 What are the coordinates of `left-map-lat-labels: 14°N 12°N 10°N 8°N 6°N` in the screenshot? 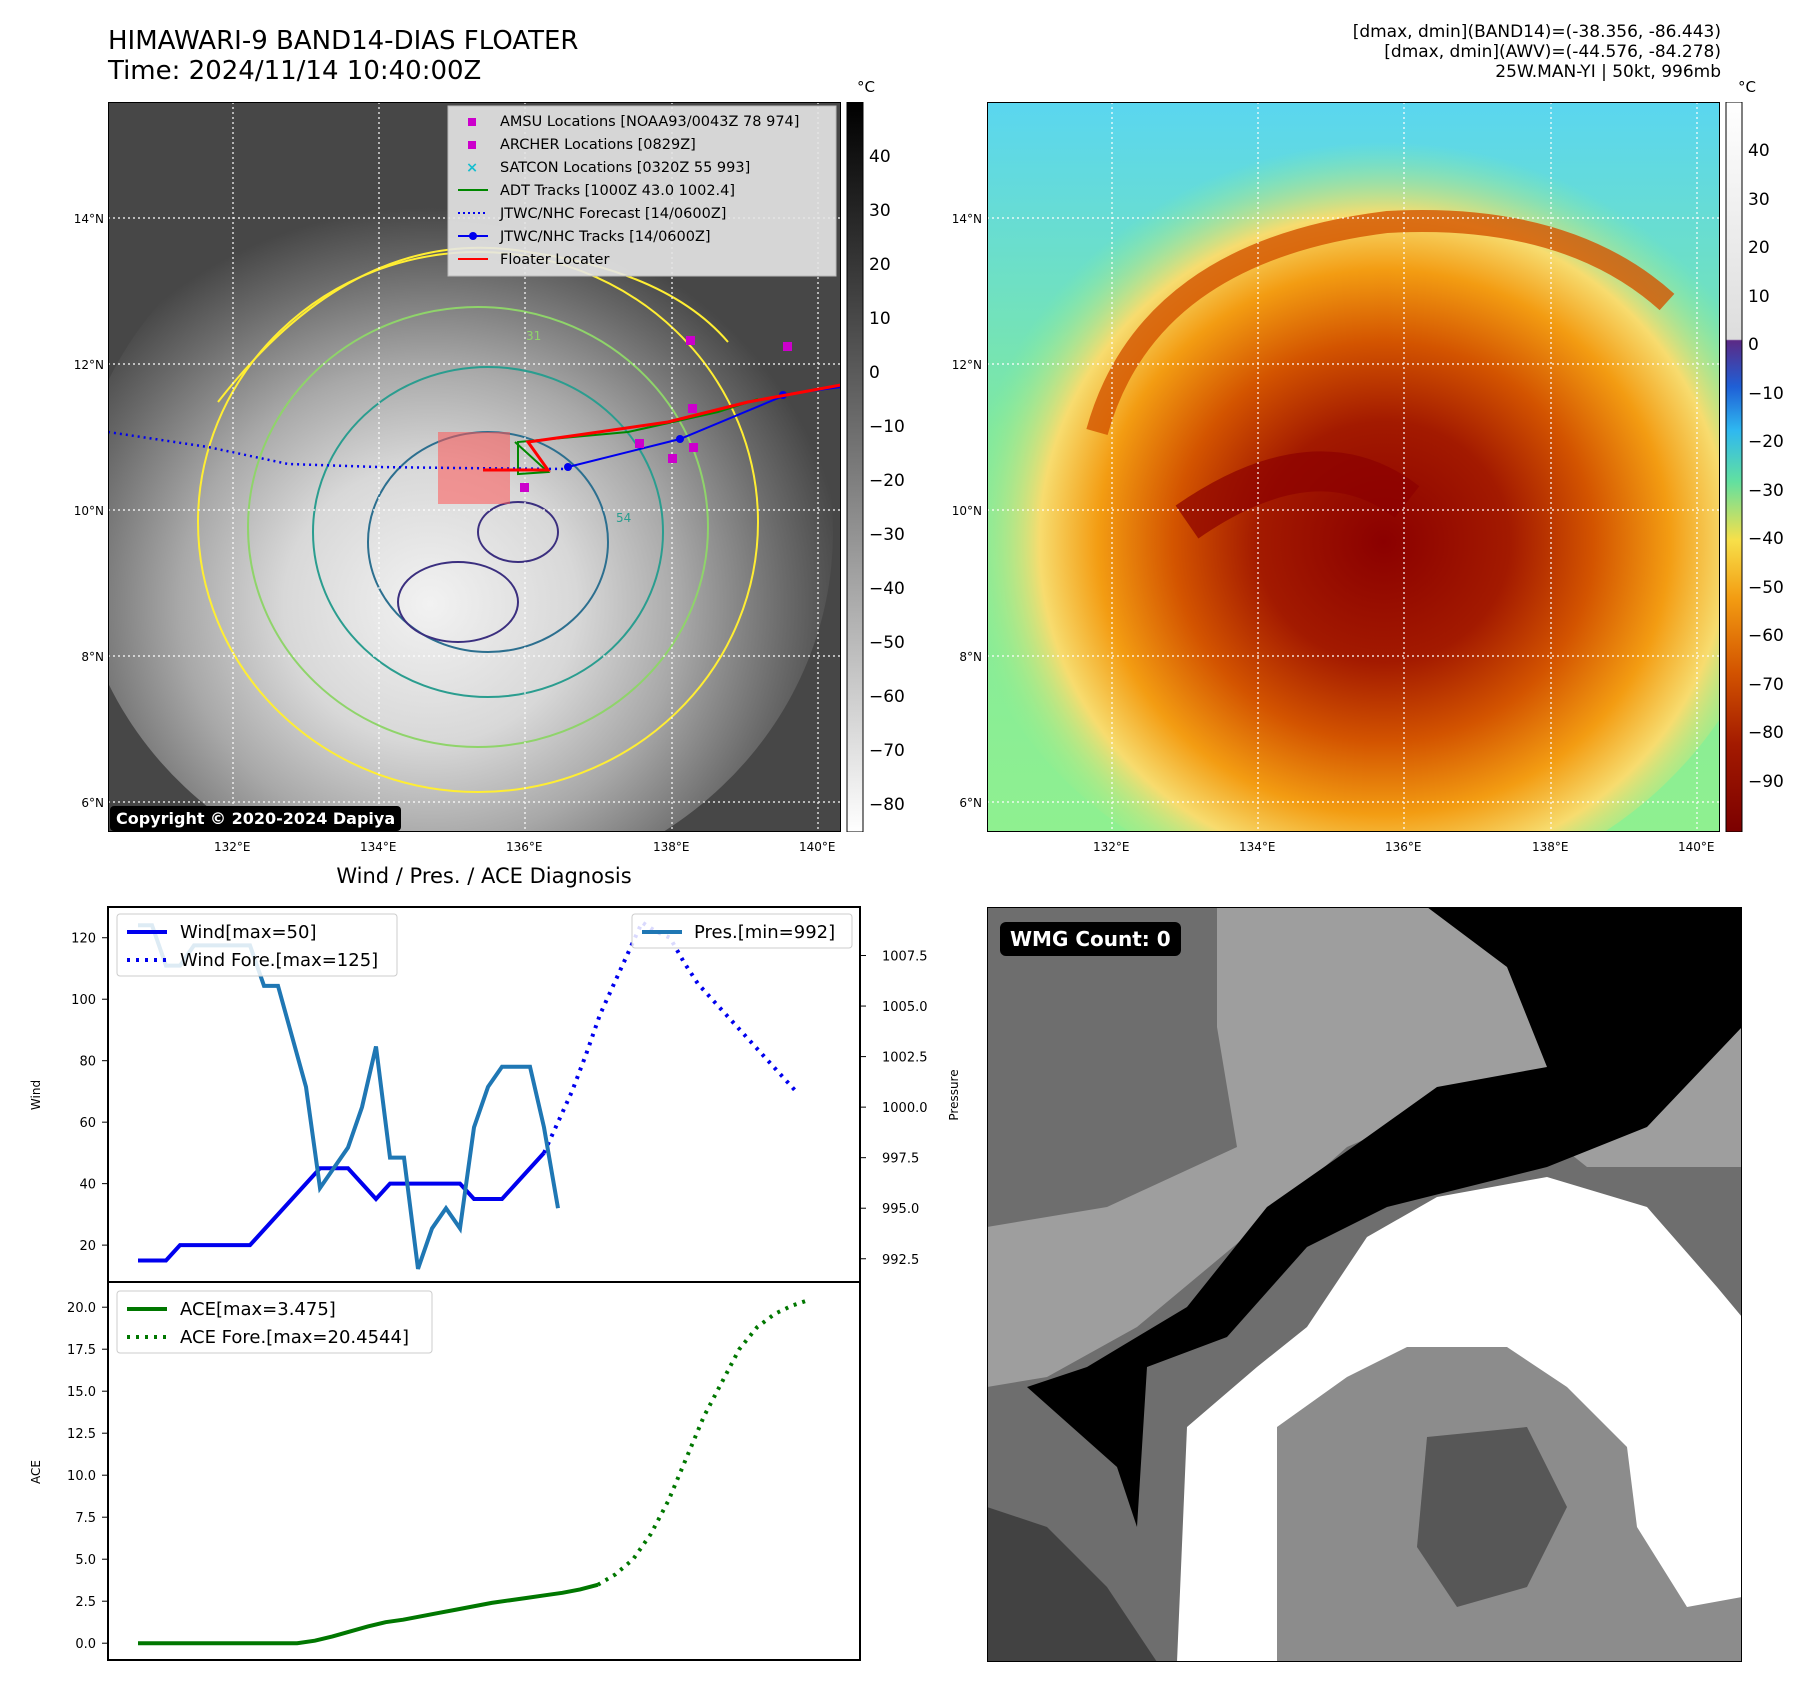 It's located at (82, 467).